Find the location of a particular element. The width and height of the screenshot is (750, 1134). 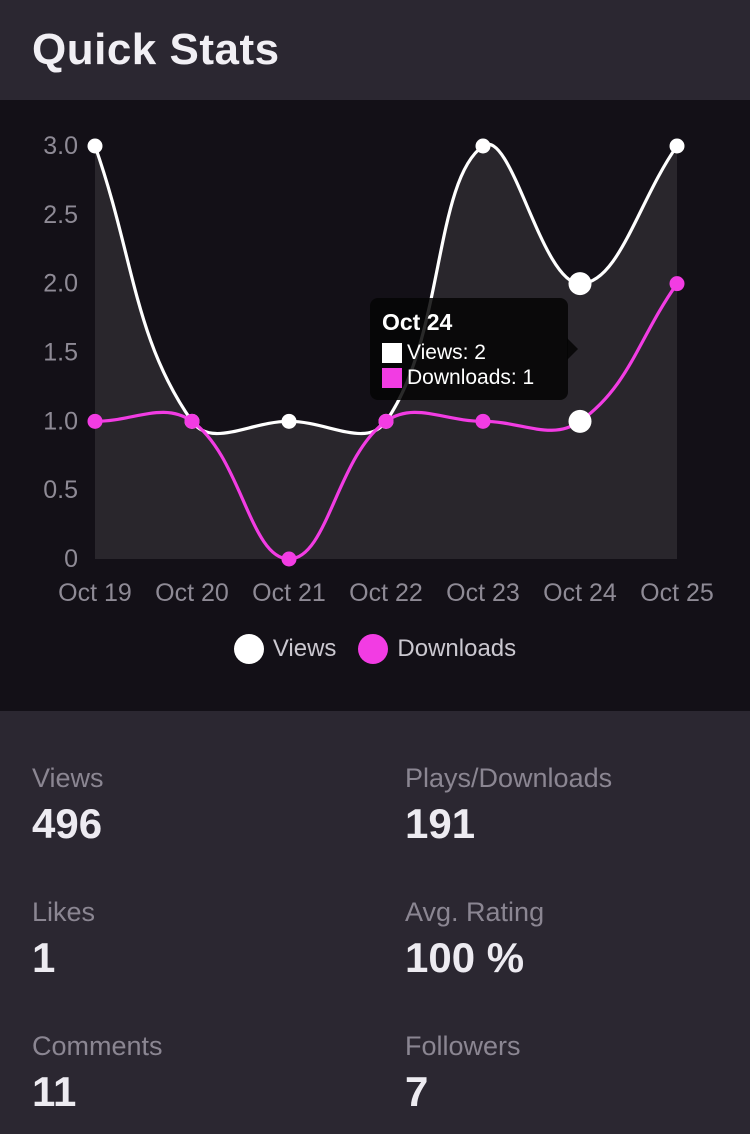

y-axis-tick-label: 2.5 is located at coordinates (60, 215).